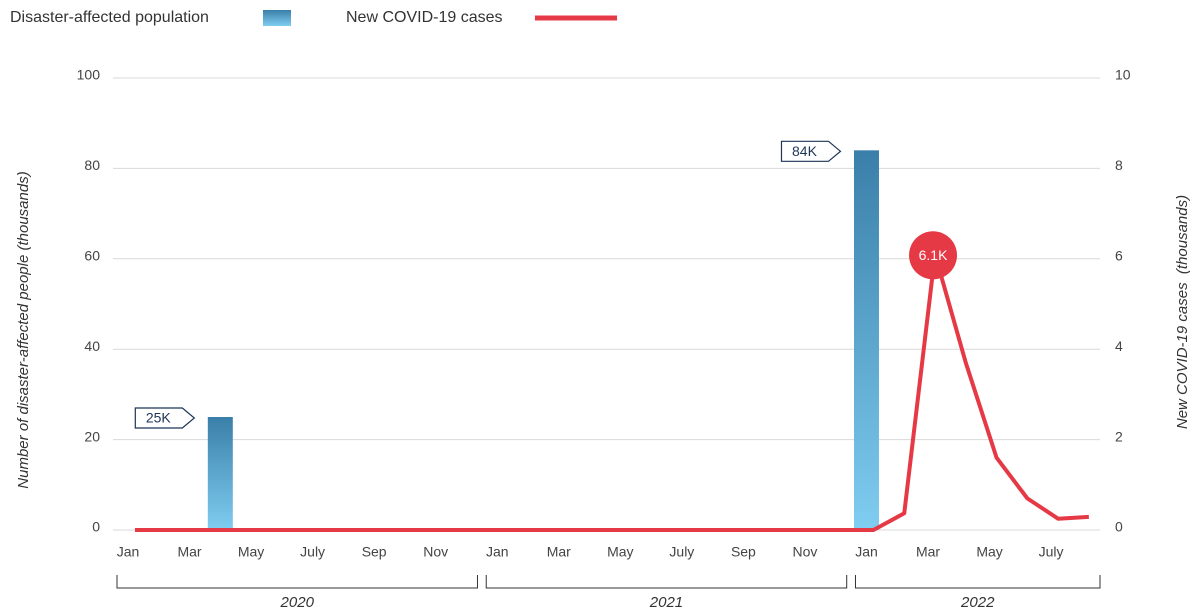  Describe the element at coordinates (109, 17) in the screenshot. I see `legend-label: Disaster-affected population` at that location.